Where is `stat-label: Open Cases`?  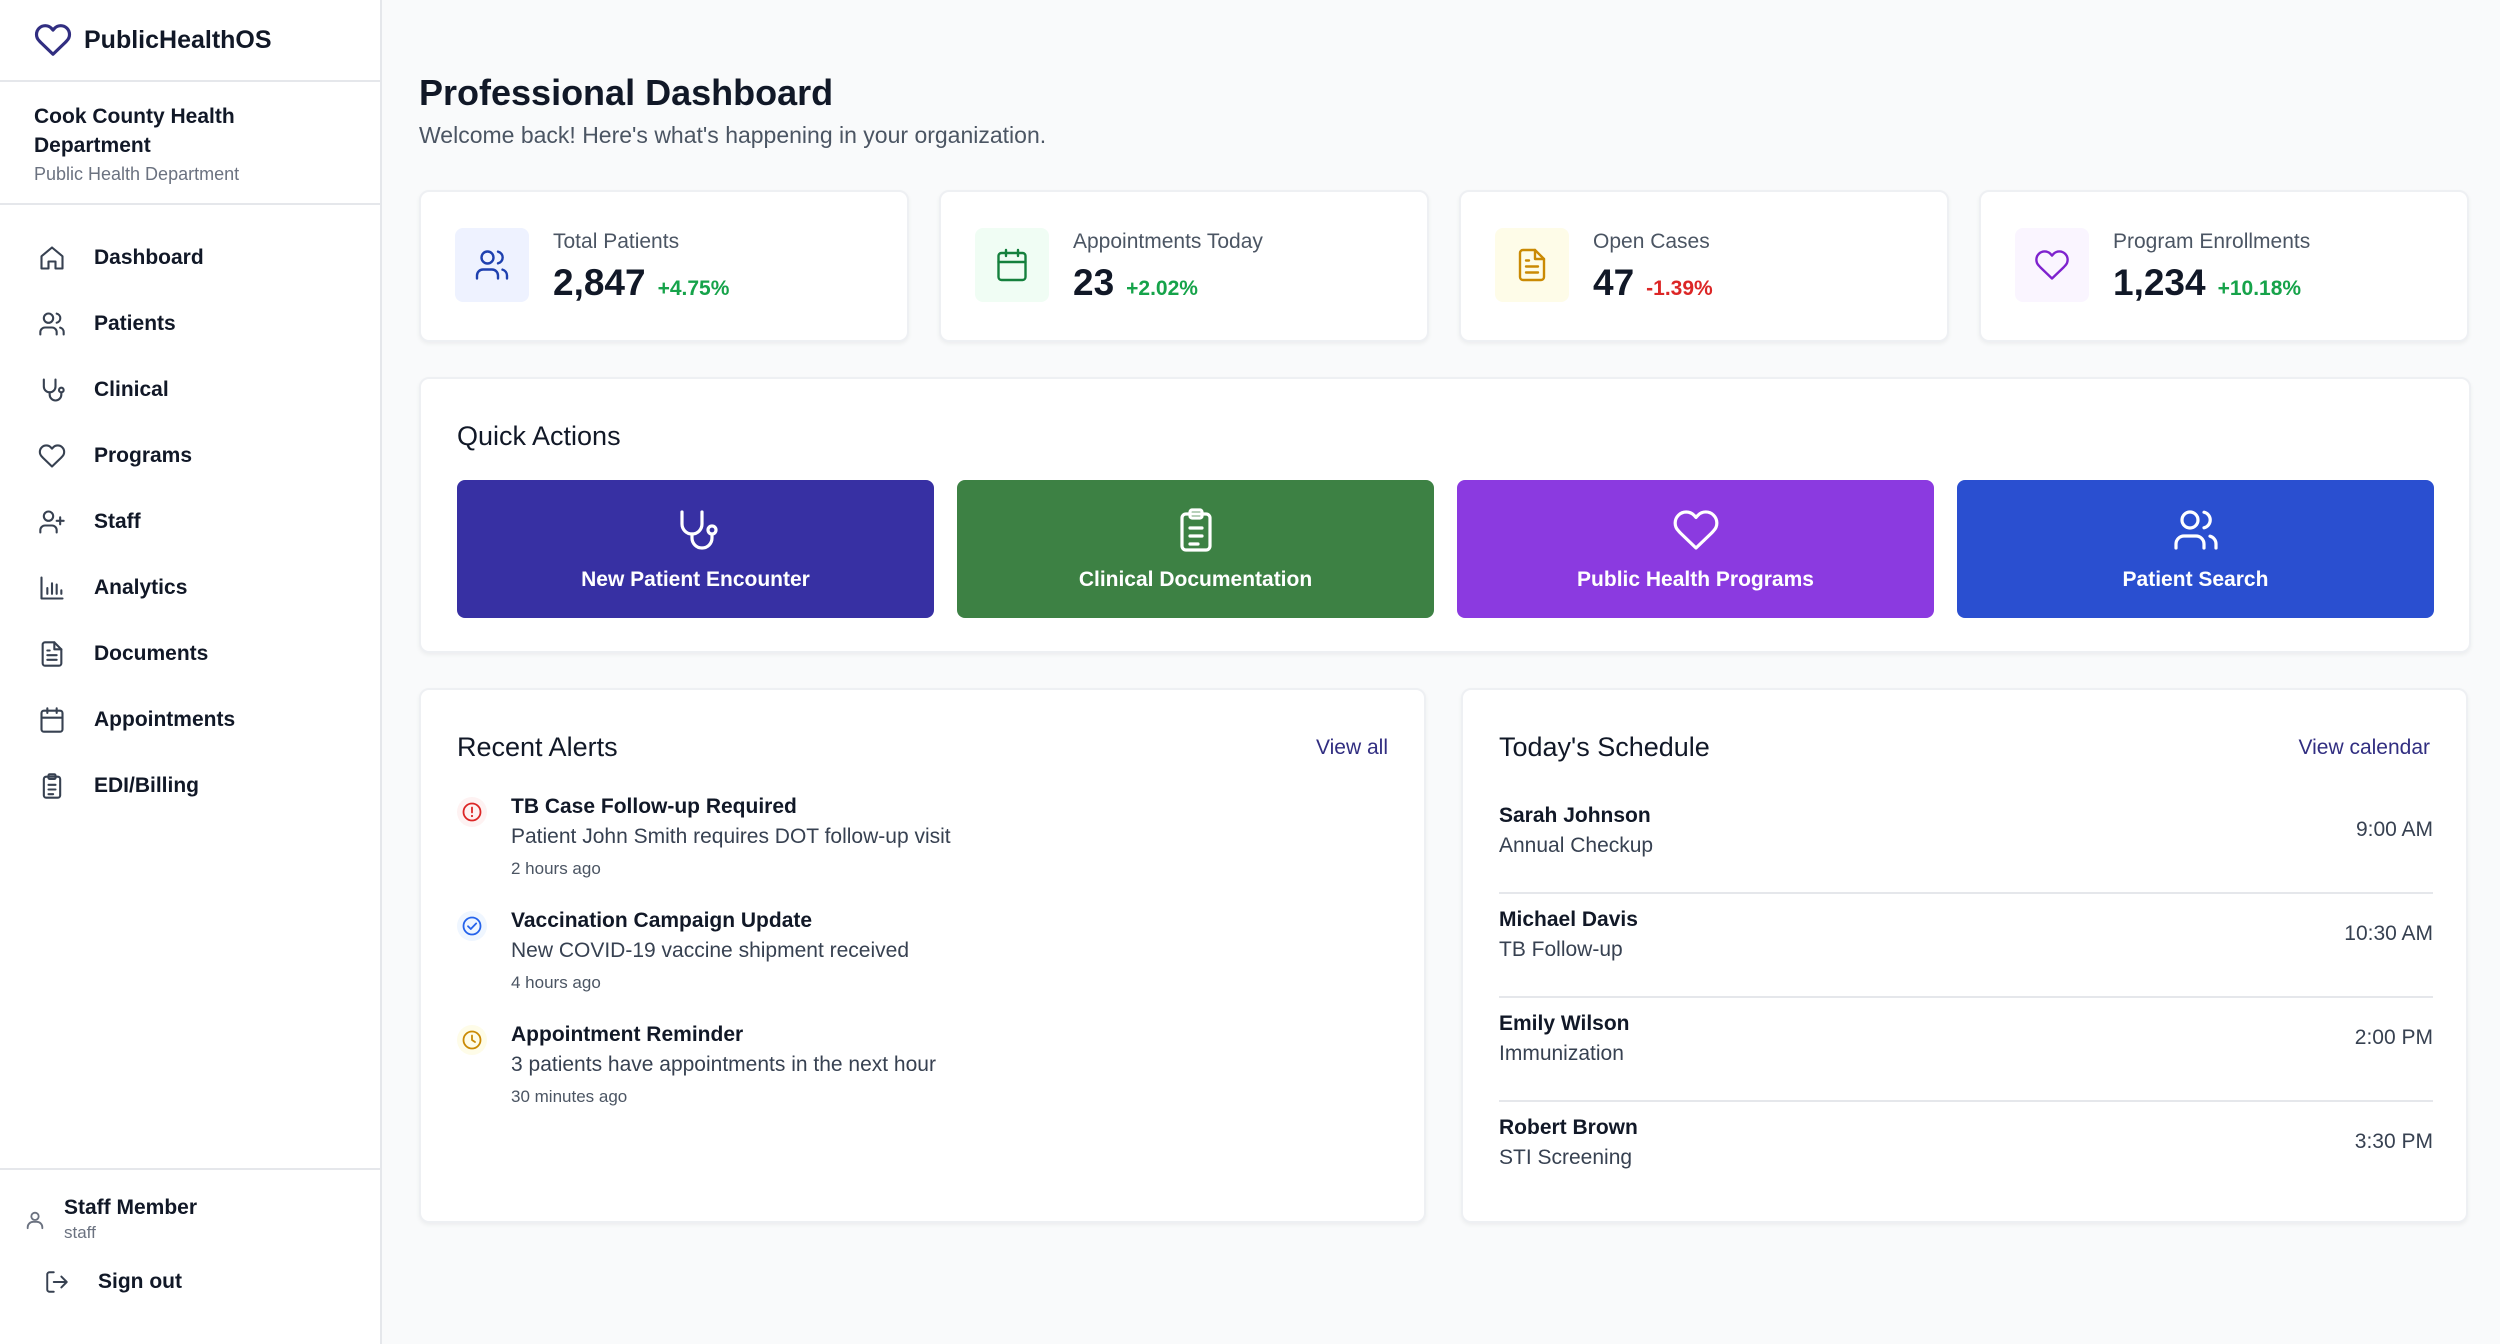 stat-label: Open Cases is located at coordinates (1651, 241).